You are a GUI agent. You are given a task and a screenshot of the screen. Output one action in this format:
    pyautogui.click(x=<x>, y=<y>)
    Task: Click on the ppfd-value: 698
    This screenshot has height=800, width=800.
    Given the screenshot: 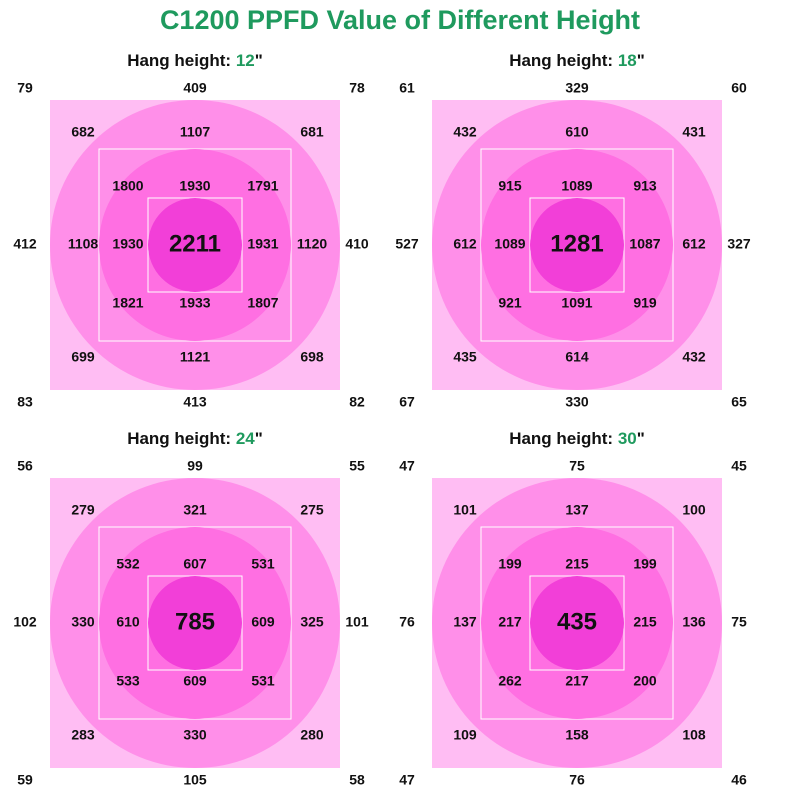 What is the action you would take?
    pyautogui.click(x=312, y=357)
    